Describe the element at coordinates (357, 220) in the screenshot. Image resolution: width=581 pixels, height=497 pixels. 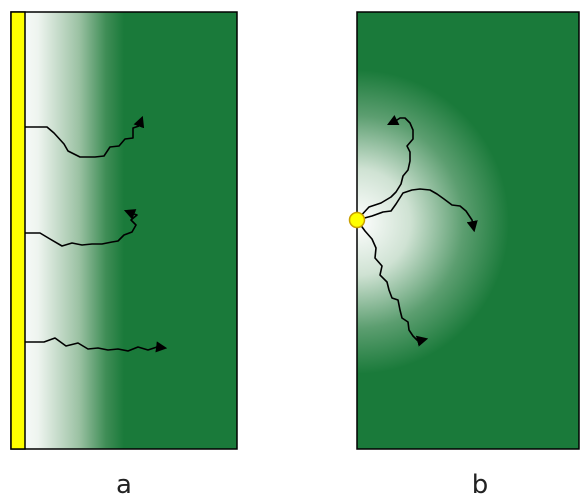
I see `point-source-dot` at that location.